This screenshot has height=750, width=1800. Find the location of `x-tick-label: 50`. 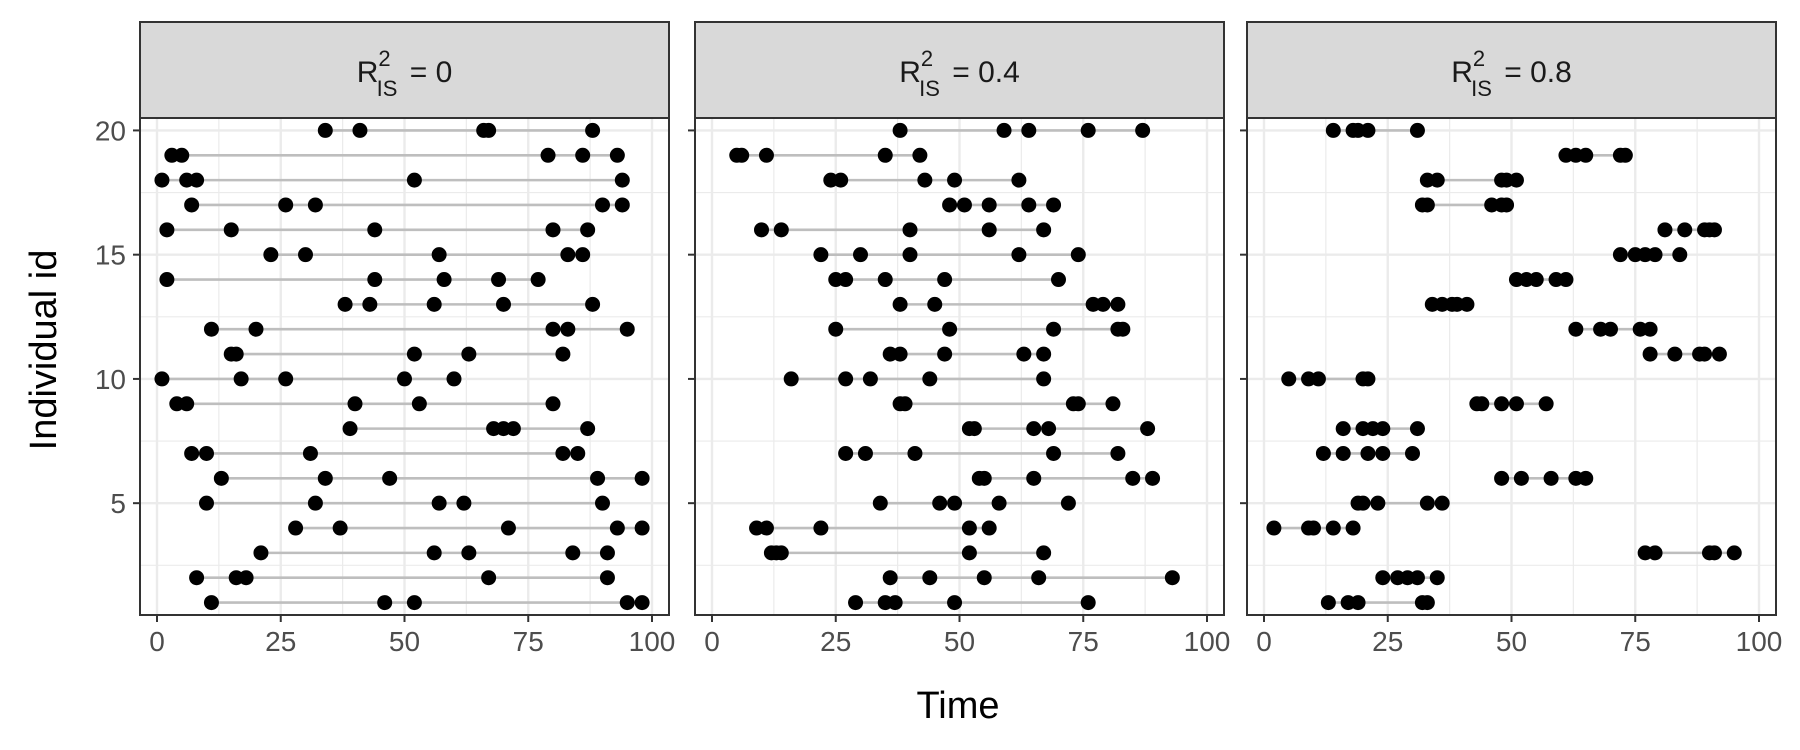

x-tick-label: 50 is located at coordinates (959, 641).